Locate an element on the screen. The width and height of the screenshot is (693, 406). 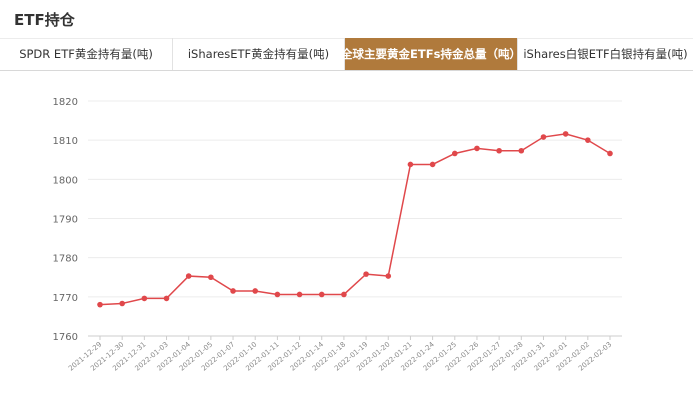
tab-label: iShares白银ETF白银持有量(吨) is located at coordinates (605, 54).